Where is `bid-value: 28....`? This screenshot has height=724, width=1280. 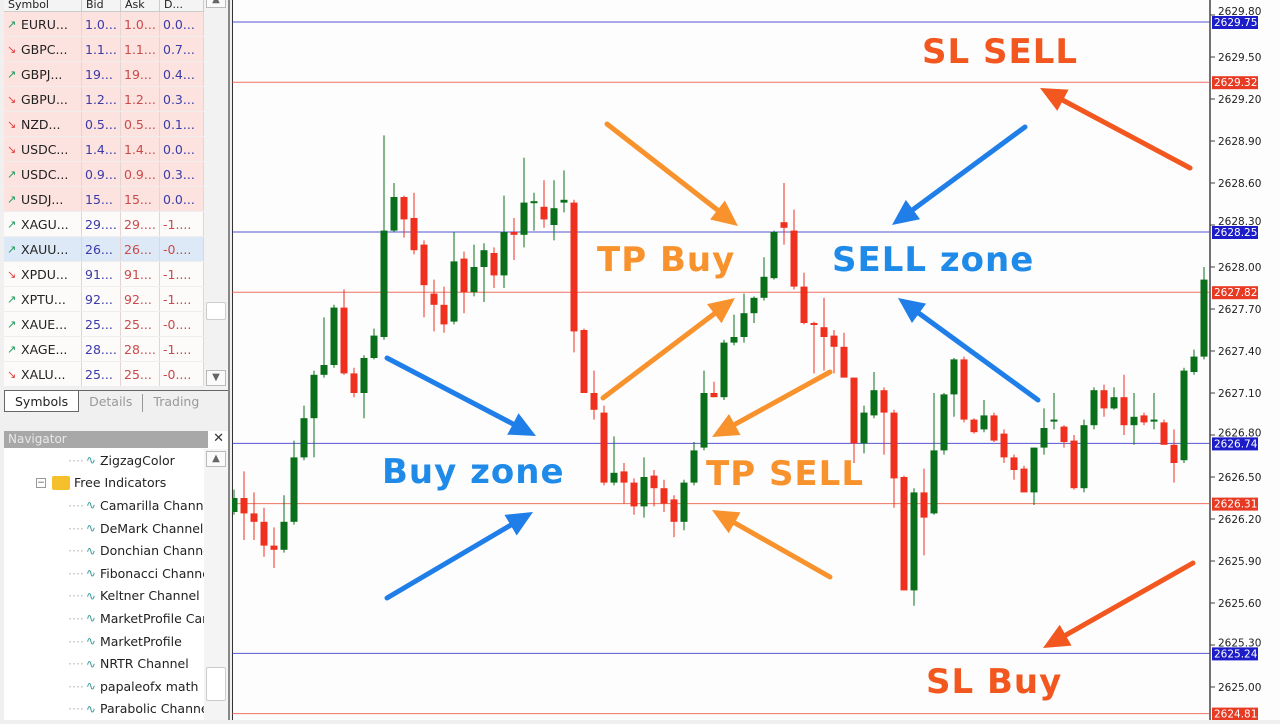 bid-value: 28.... is located at coordinates (101, 349).